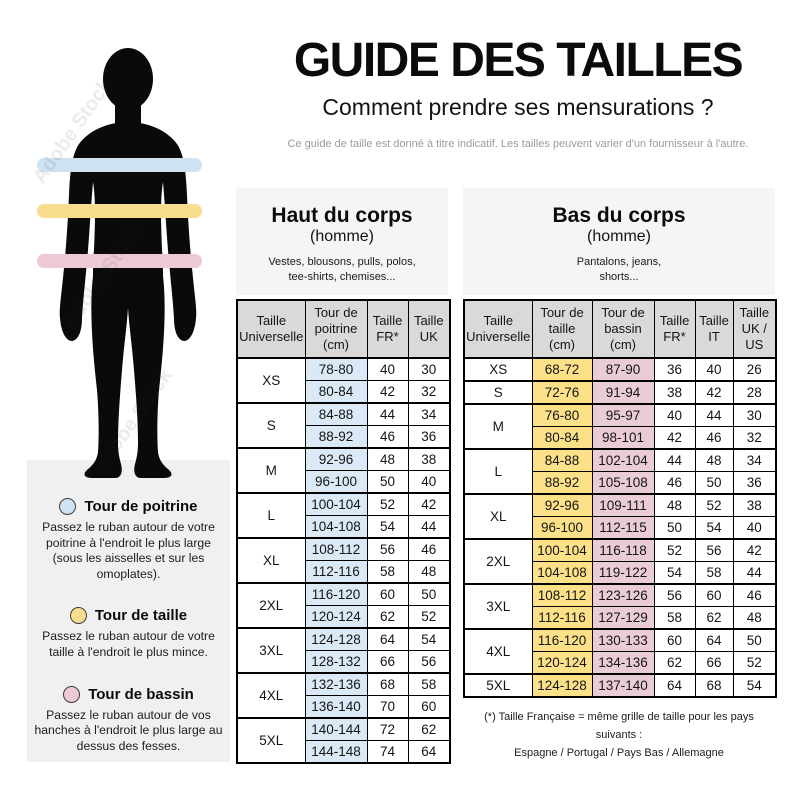  Describe the element at coordinates (271, 605) in the screenshot. I see `universal-size-cell: 2XL` at that location.